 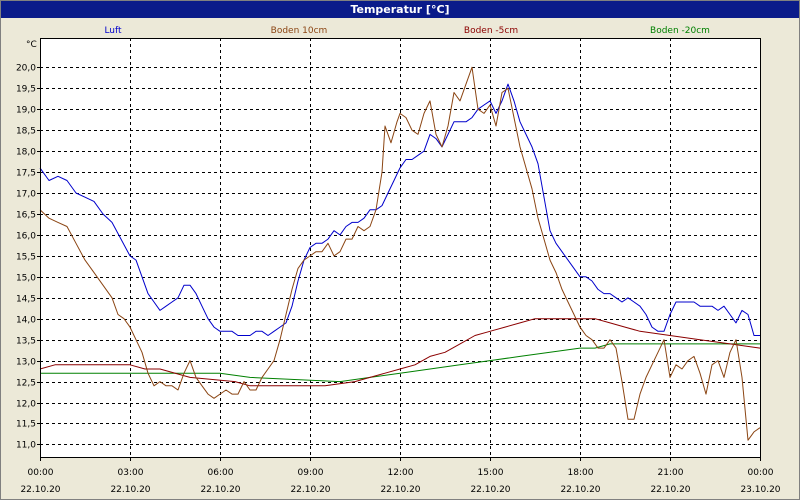 I want to click on x-tick-time: 18:00, so click(x=581, y=473).